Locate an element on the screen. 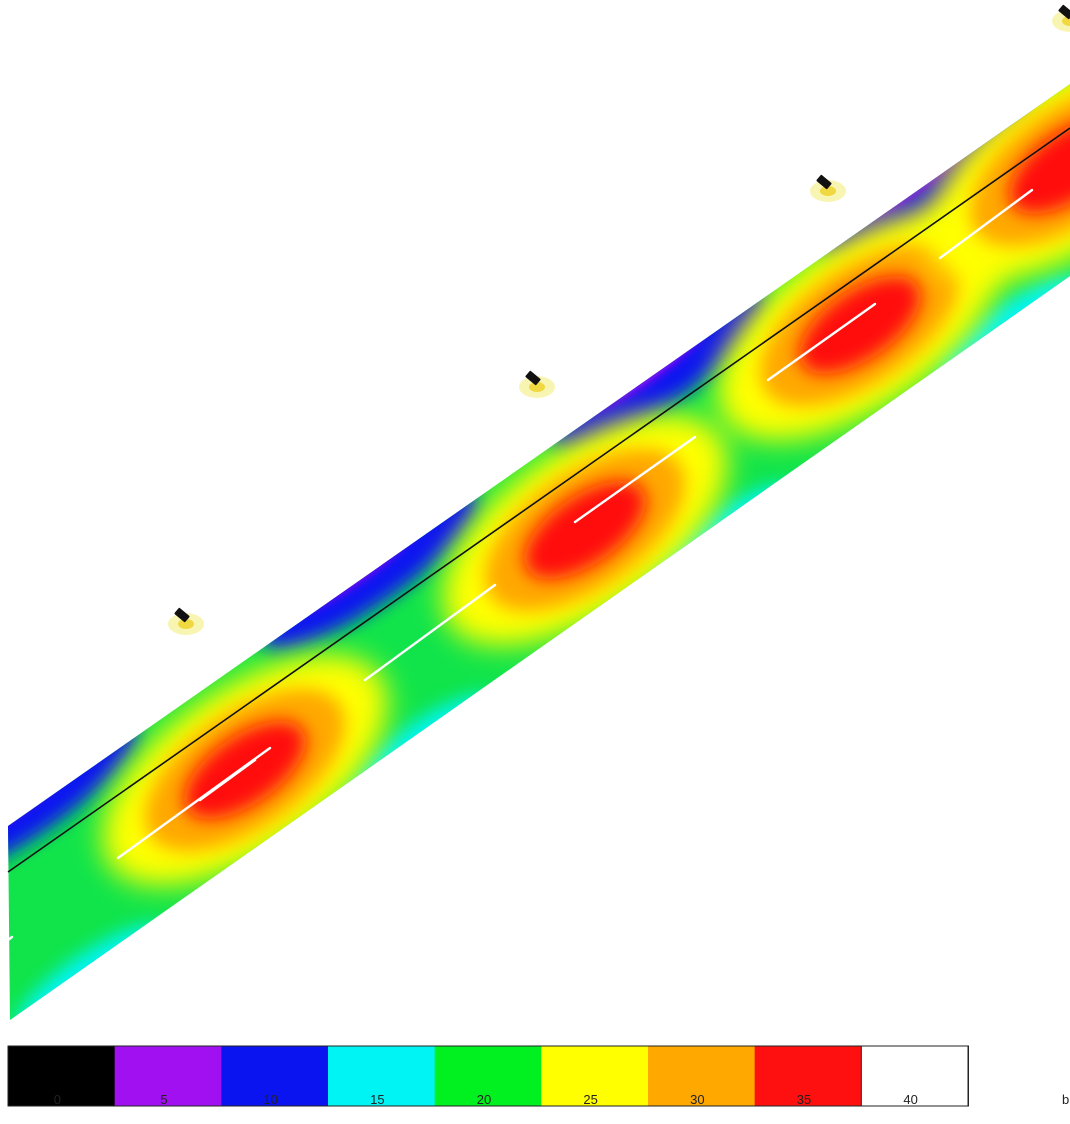  legend-tick-label: 5 is located at coordinates (163, 1099).